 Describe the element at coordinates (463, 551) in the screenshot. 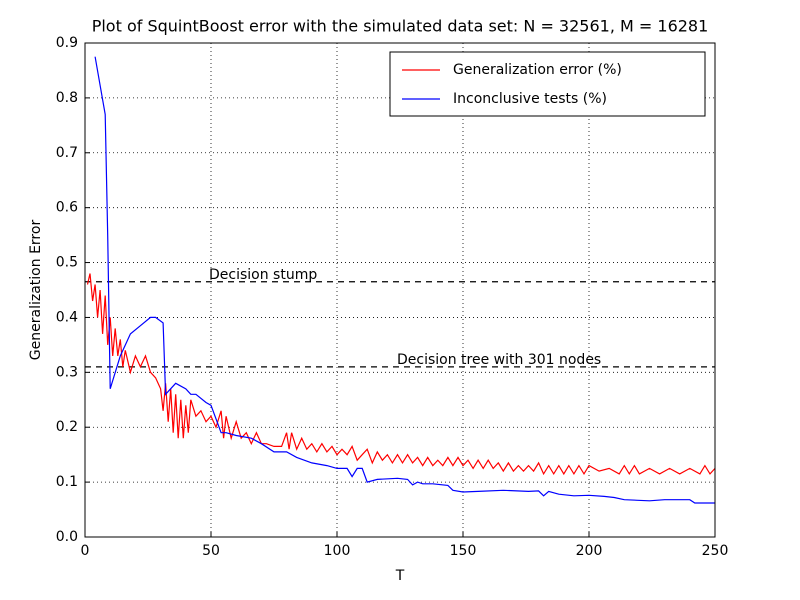

I see `x-tick-label: 150` at that location.